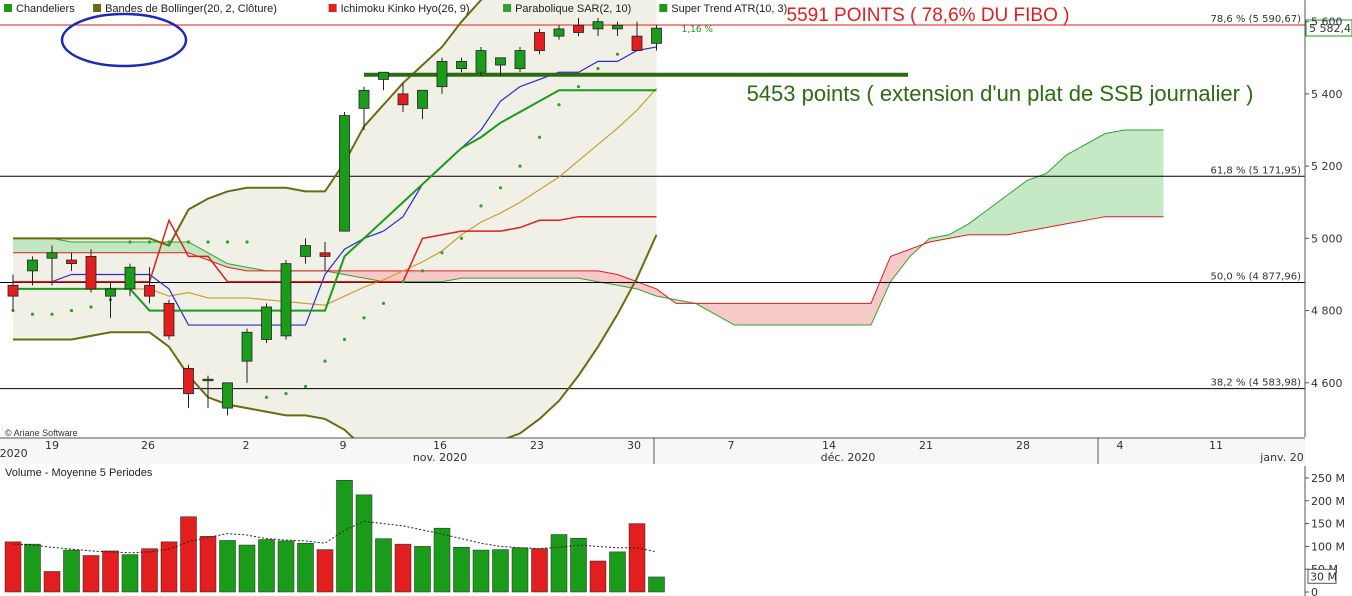 The image size is (1352, 596). I want to click on x-tick-label: 7, so click(731, 445).